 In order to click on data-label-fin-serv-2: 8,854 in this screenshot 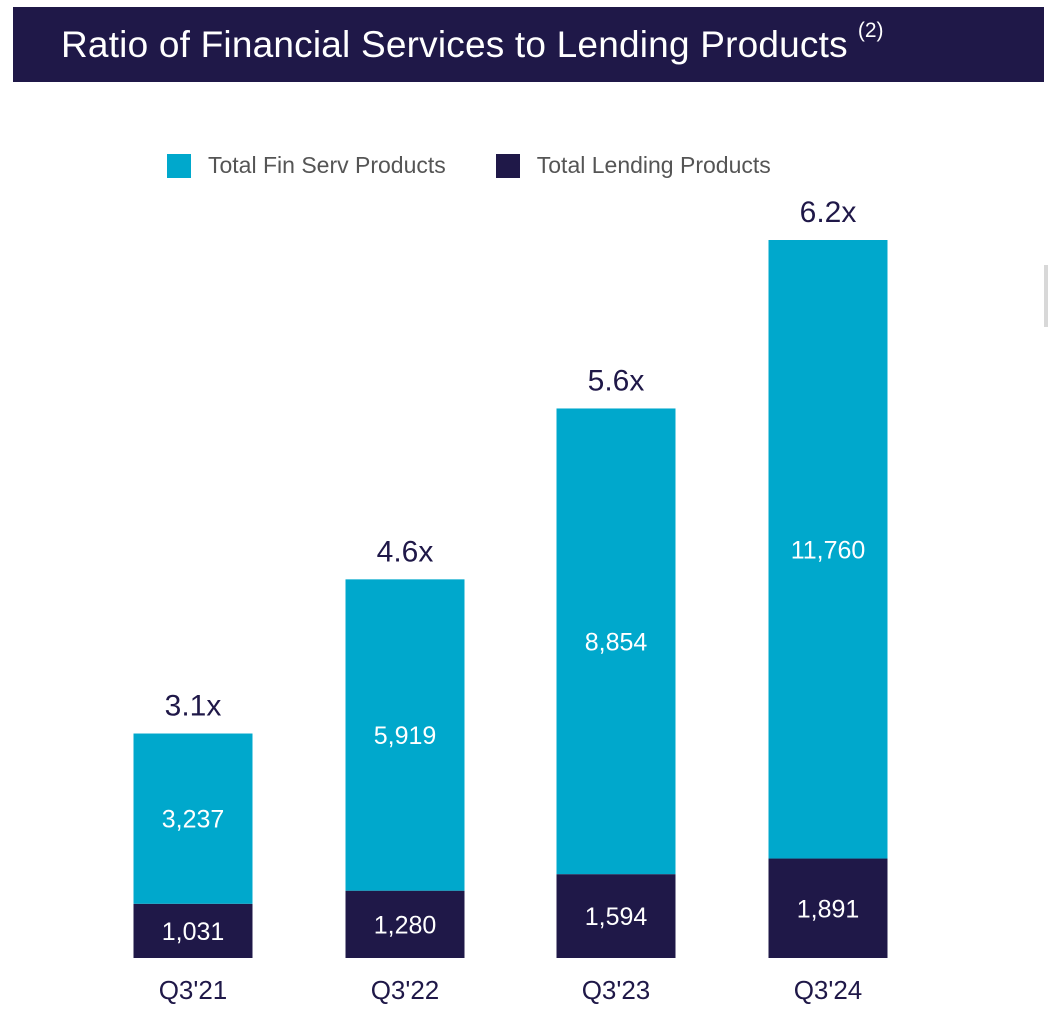, I will do `click(616, 642)`.